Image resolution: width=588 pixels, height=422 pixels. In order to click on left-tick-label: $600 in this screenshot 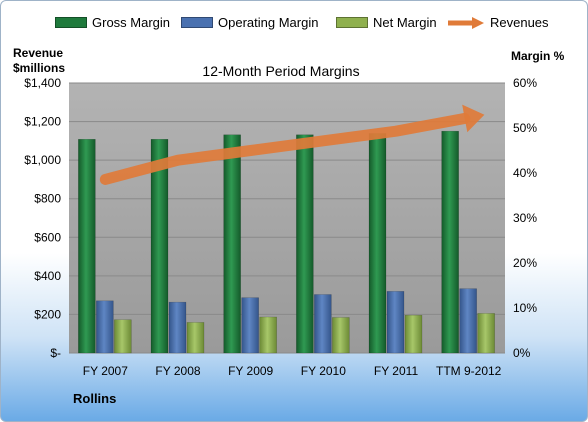, I will do `click(47, 237)`.